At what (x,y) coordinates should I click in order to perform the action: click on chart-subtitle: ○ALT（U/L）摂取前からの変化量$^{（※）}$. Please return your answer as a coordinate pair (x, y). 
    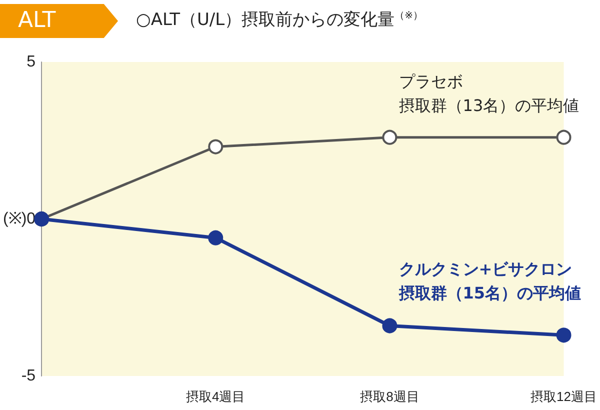
    Looking at the image, I should click on (280, 20).